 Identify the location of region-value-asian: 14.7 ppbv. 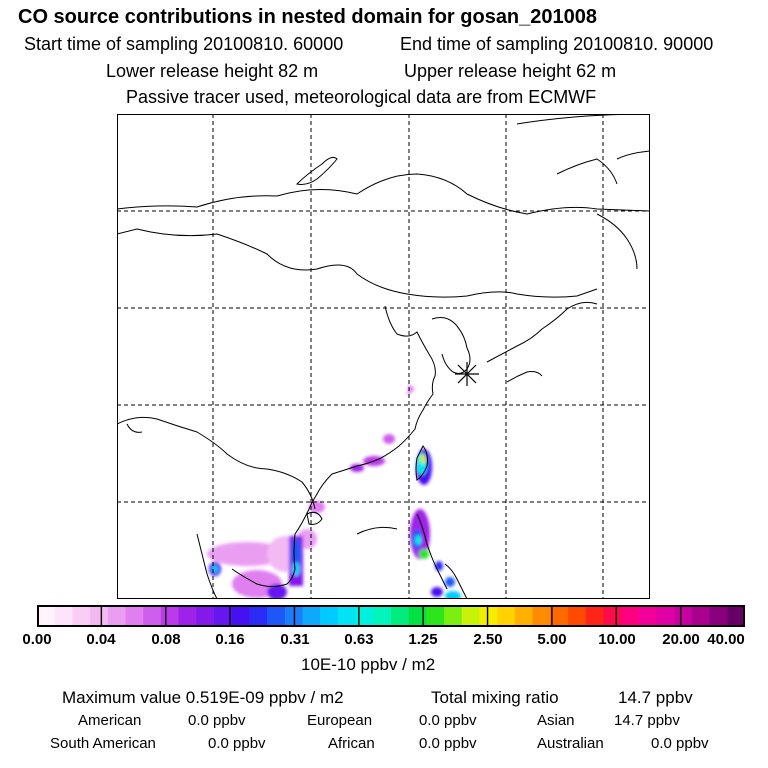
(647, 720).